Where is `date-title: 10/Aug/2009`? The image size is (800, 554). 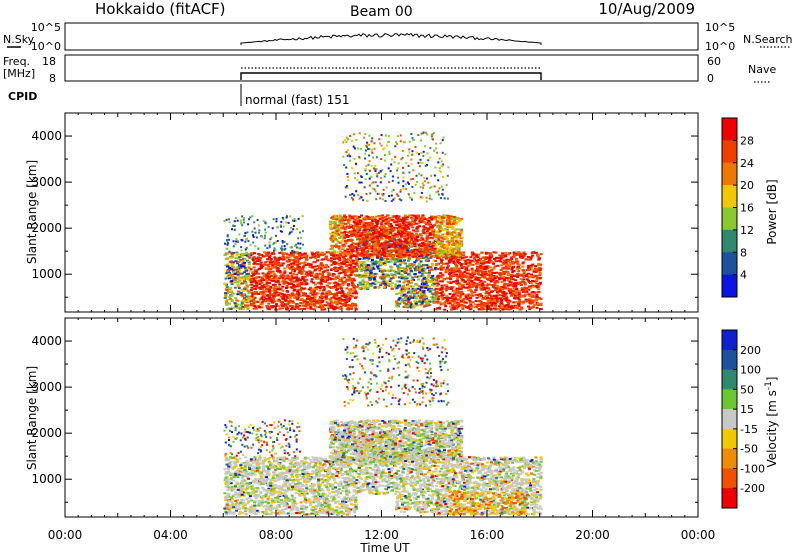
date-title: 10/Aug/2009 is located at coordinates (646, 9).